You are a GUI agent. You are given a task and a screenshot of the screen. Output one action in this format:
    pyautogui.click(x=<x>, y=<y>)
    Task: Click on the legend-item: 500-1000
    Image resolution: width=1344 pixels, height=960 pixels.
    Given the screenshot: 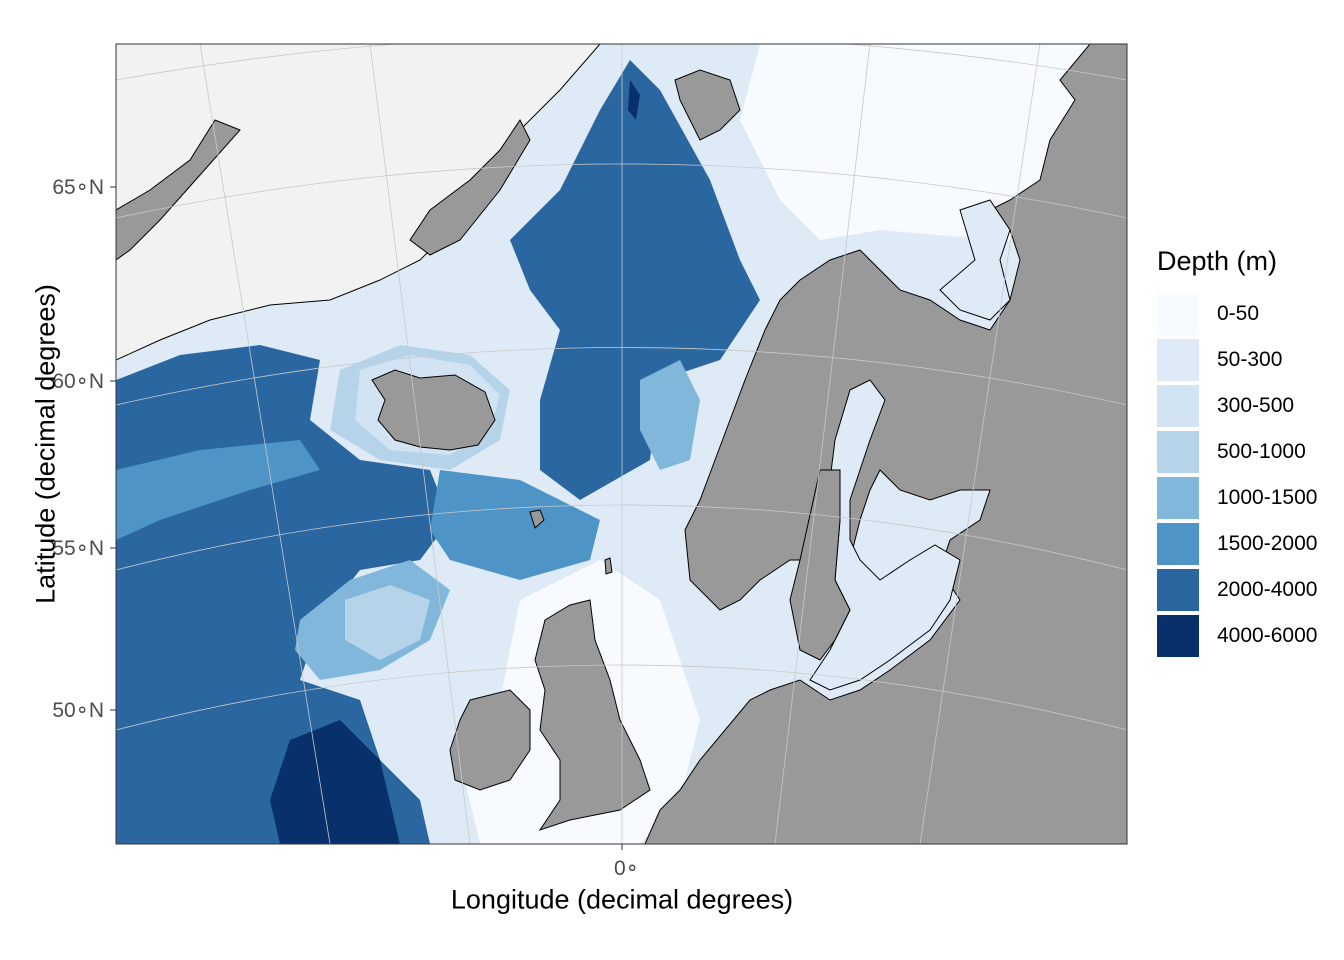 What is the action you would take?
    pyautogui.click(x=1237, y=452)
    